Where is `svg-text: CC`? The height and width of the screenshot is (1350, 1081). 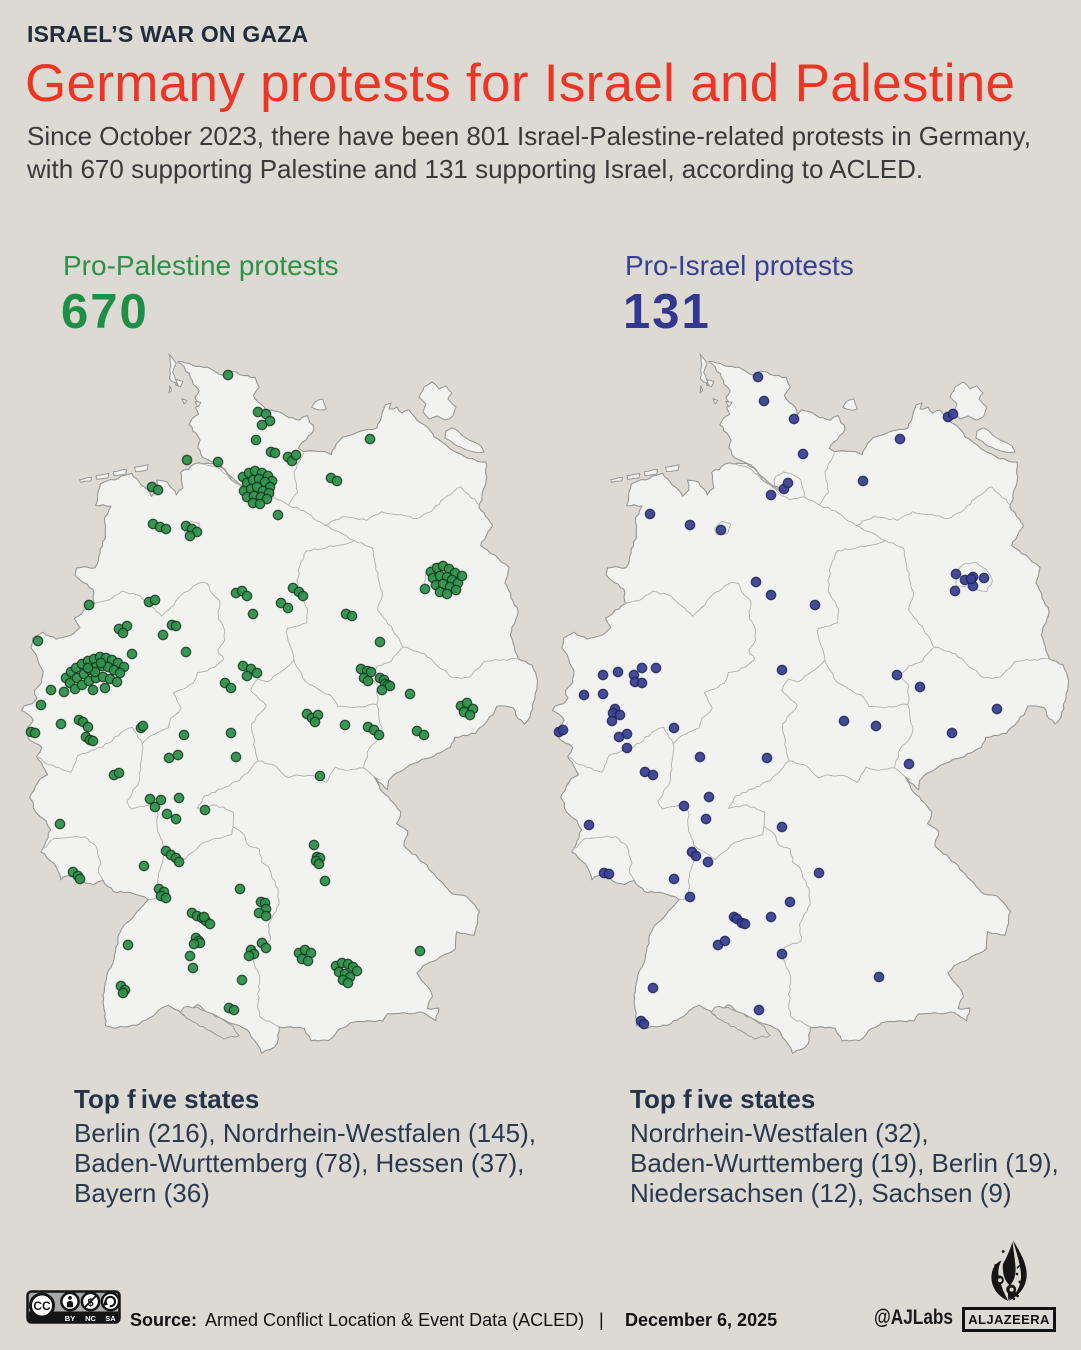
svg-text: CC is located at coordinates (42, 1306).